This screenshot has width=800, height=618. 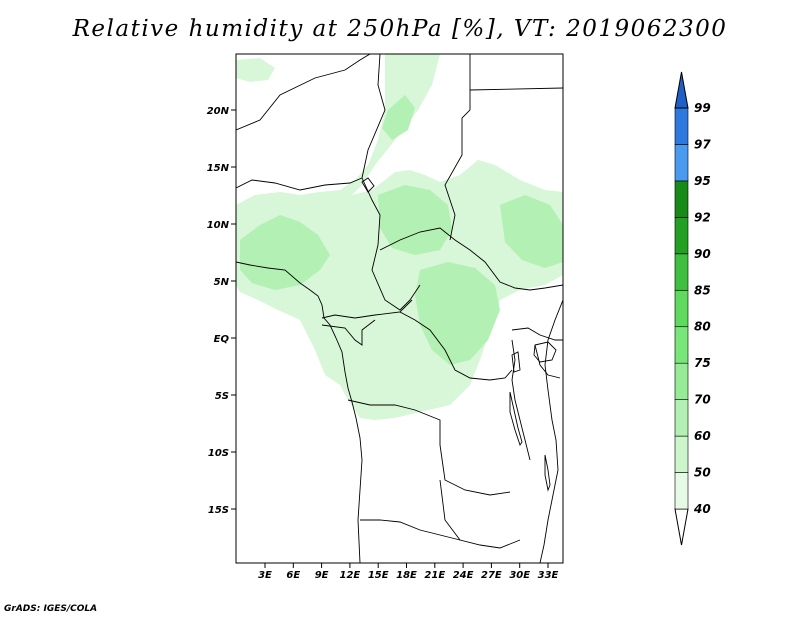 What do you see at coordinates (516, 89) in the screenshot?
I see `border-sudan-east` at bounding box center [516, 89].